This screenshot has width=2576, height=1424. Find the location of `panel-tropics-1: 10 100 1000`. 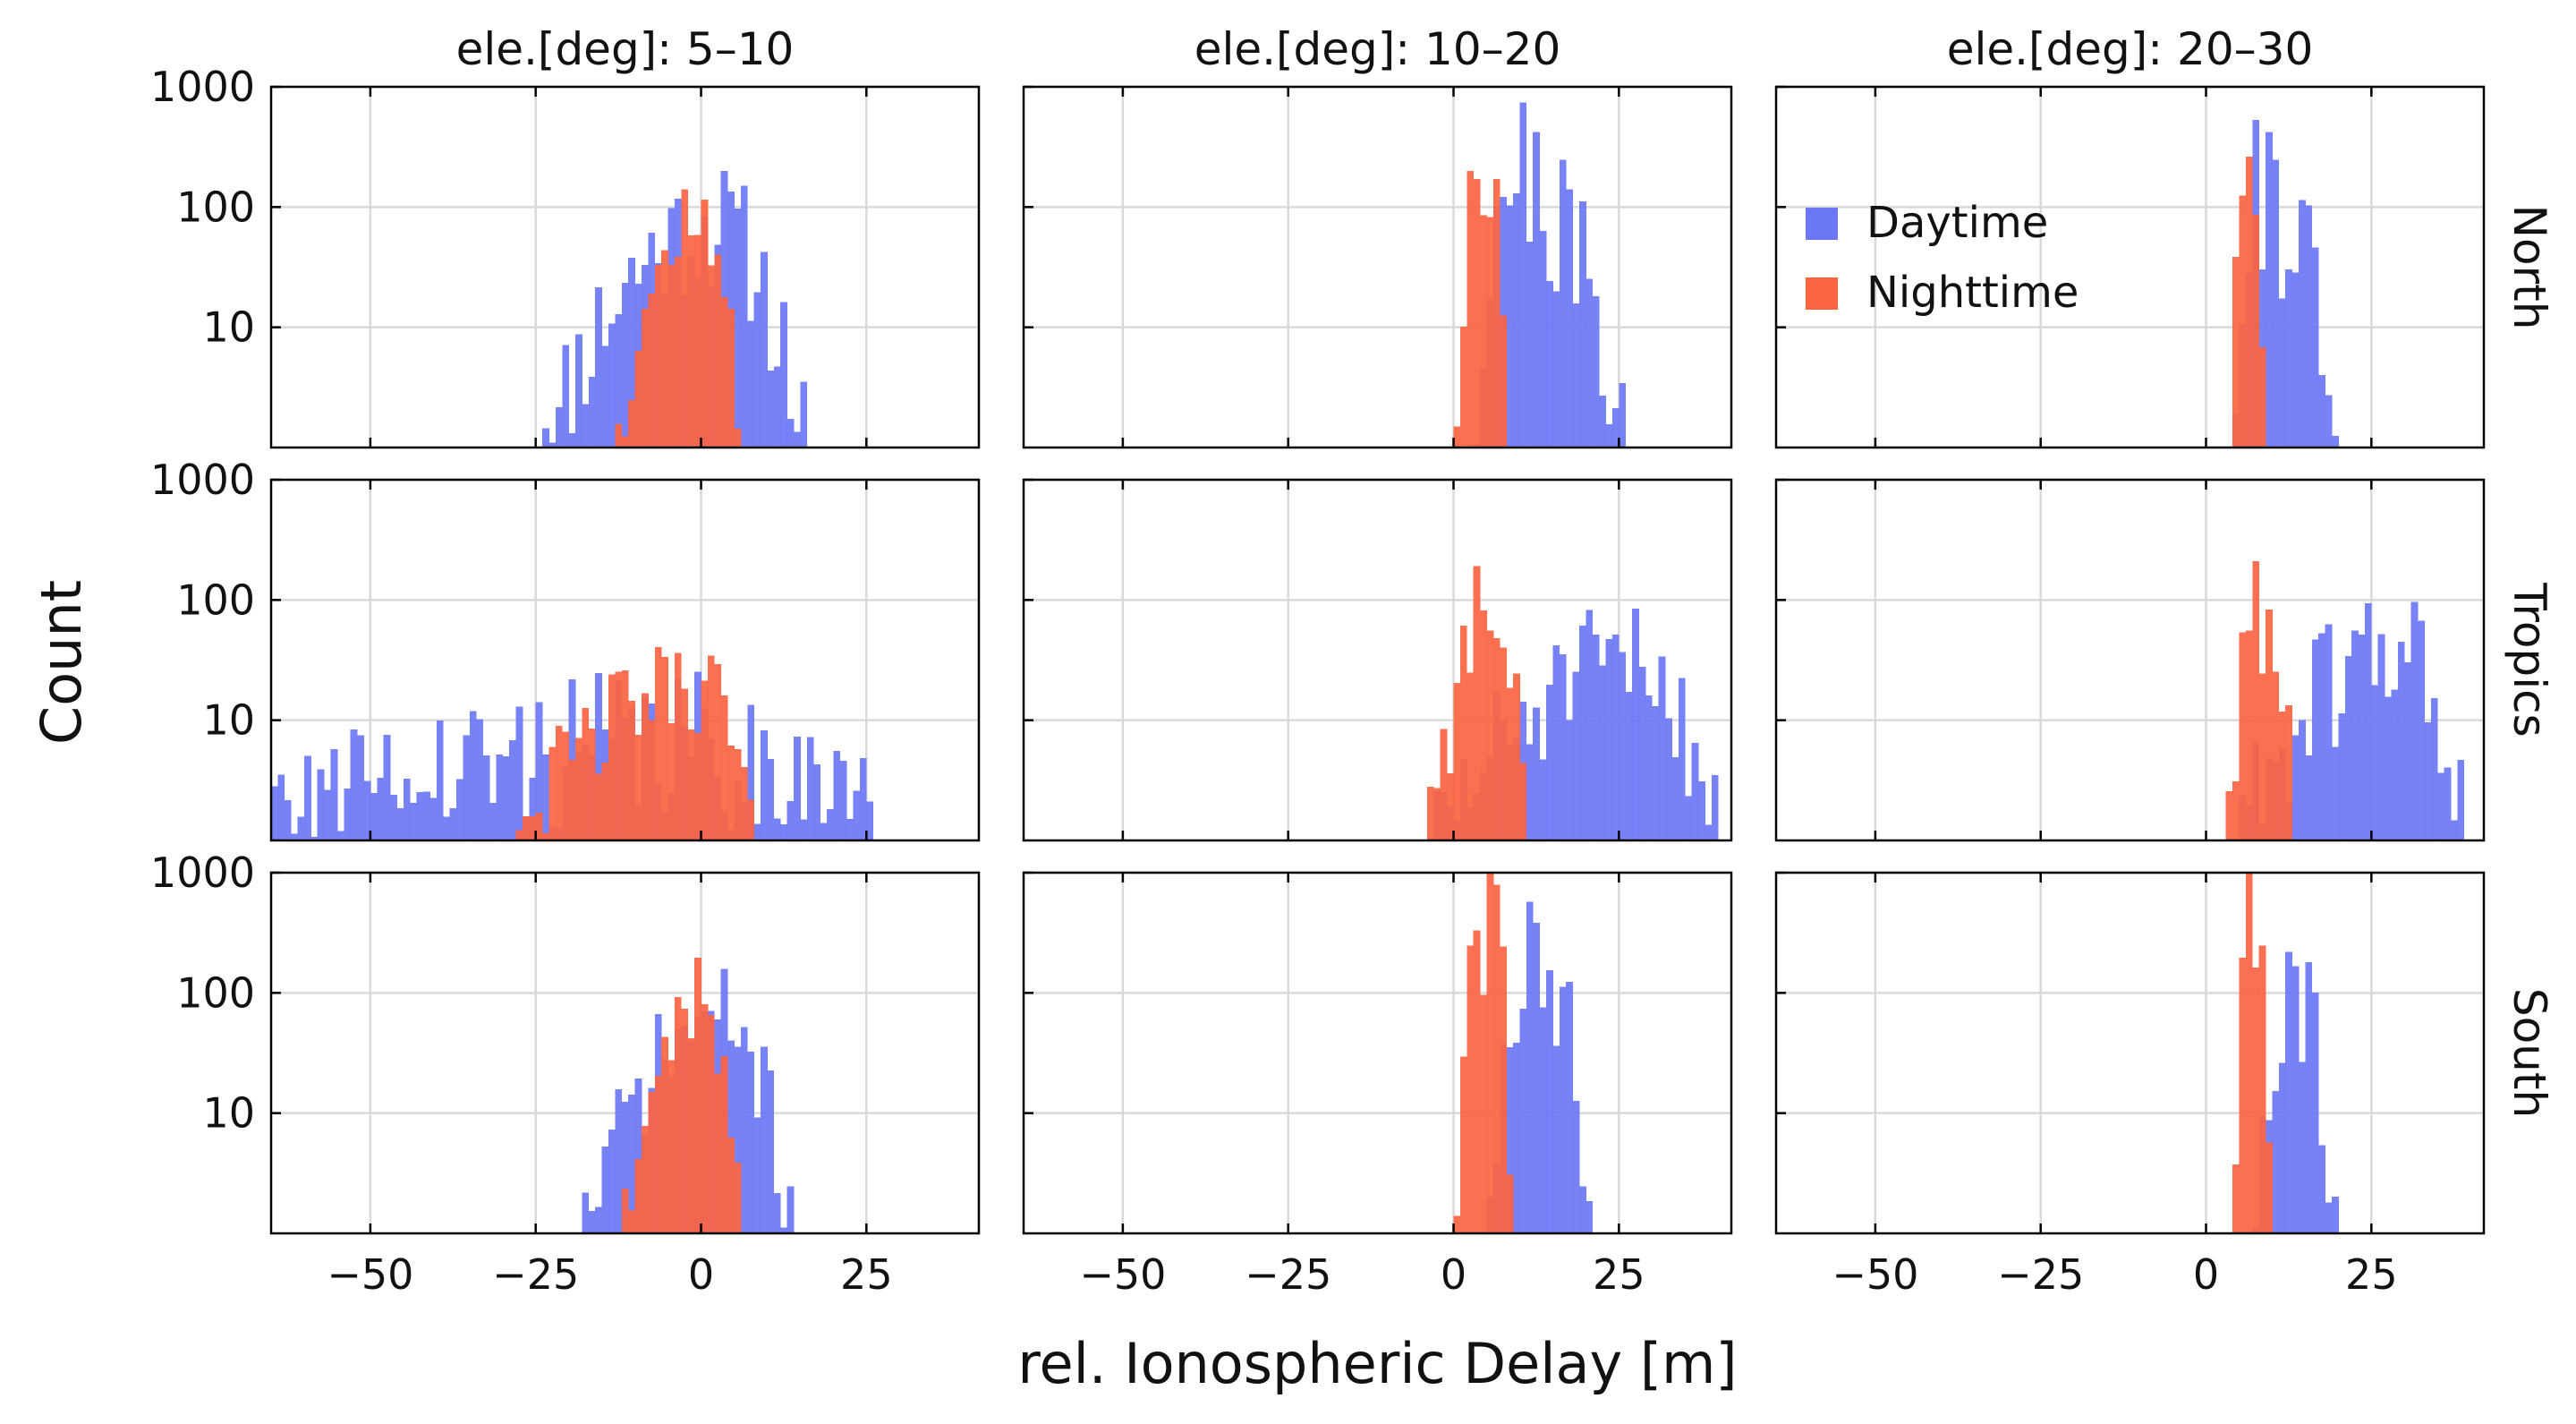

panel-tropics-1: 10 100 1000 is located at coordinates (565, 649).